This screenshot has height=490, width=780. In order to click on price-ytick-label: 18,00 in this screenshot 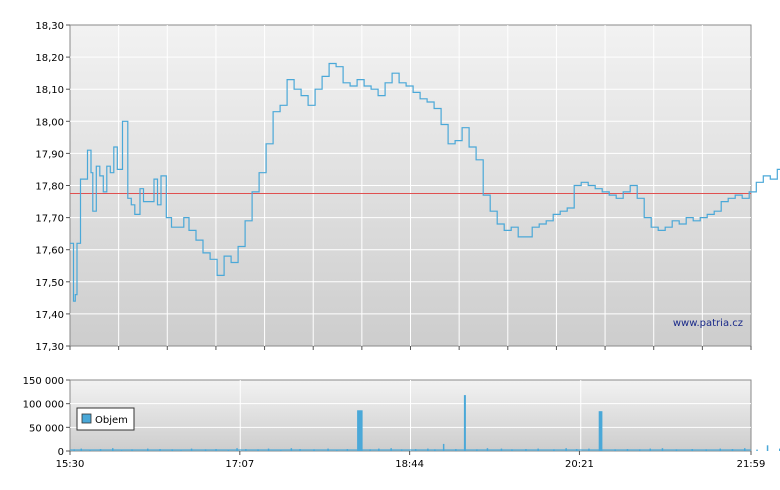, I will do `click(49, 122)`.